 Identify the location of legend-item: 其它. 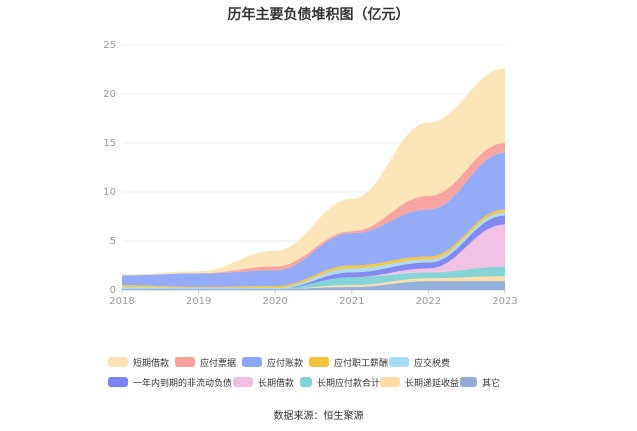
(480, 382).